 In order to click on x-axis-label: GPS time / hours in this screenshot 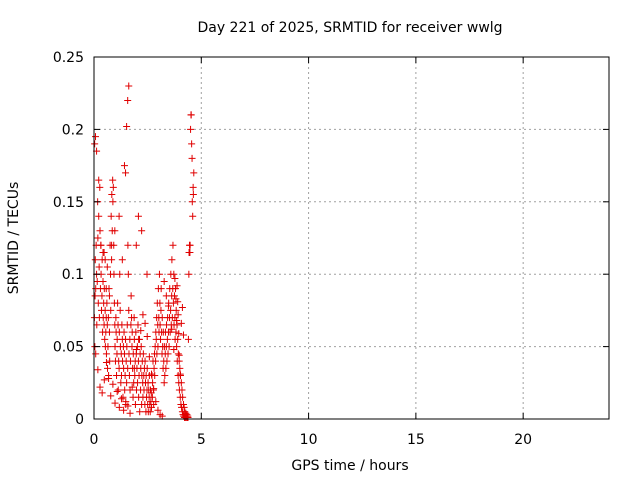, I will do `click(349, 466)`.